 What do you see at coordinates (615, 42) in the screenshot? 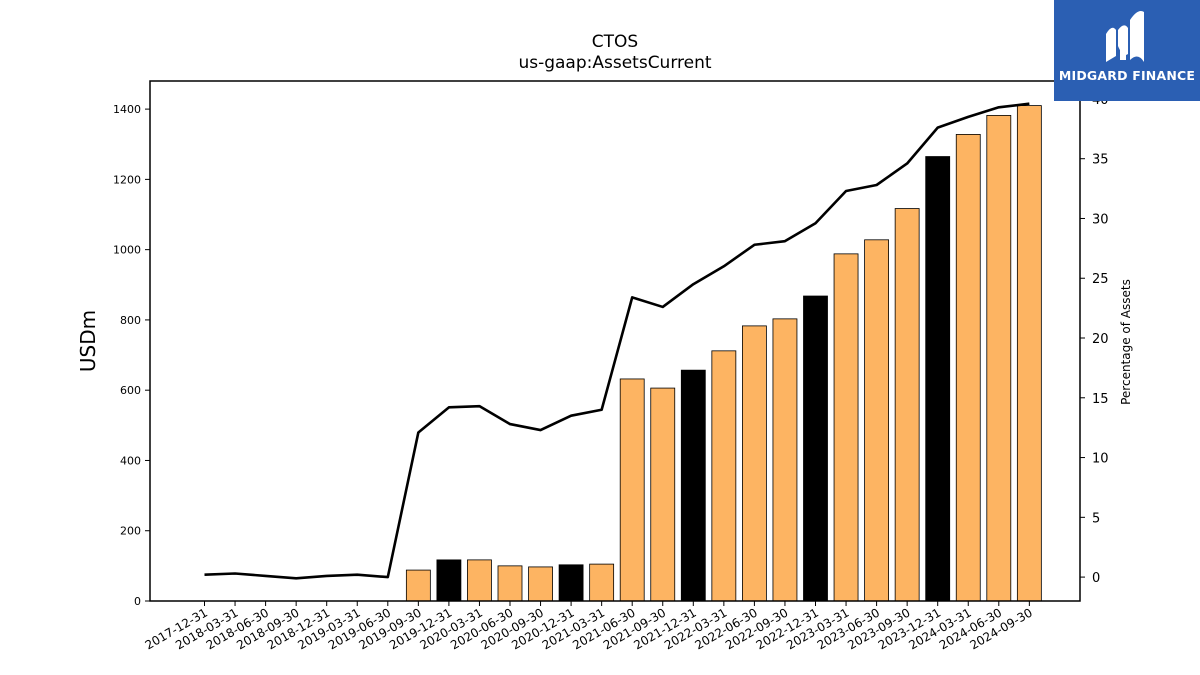
I see `chart-title: CTOS` at bounding box center [615, 42].